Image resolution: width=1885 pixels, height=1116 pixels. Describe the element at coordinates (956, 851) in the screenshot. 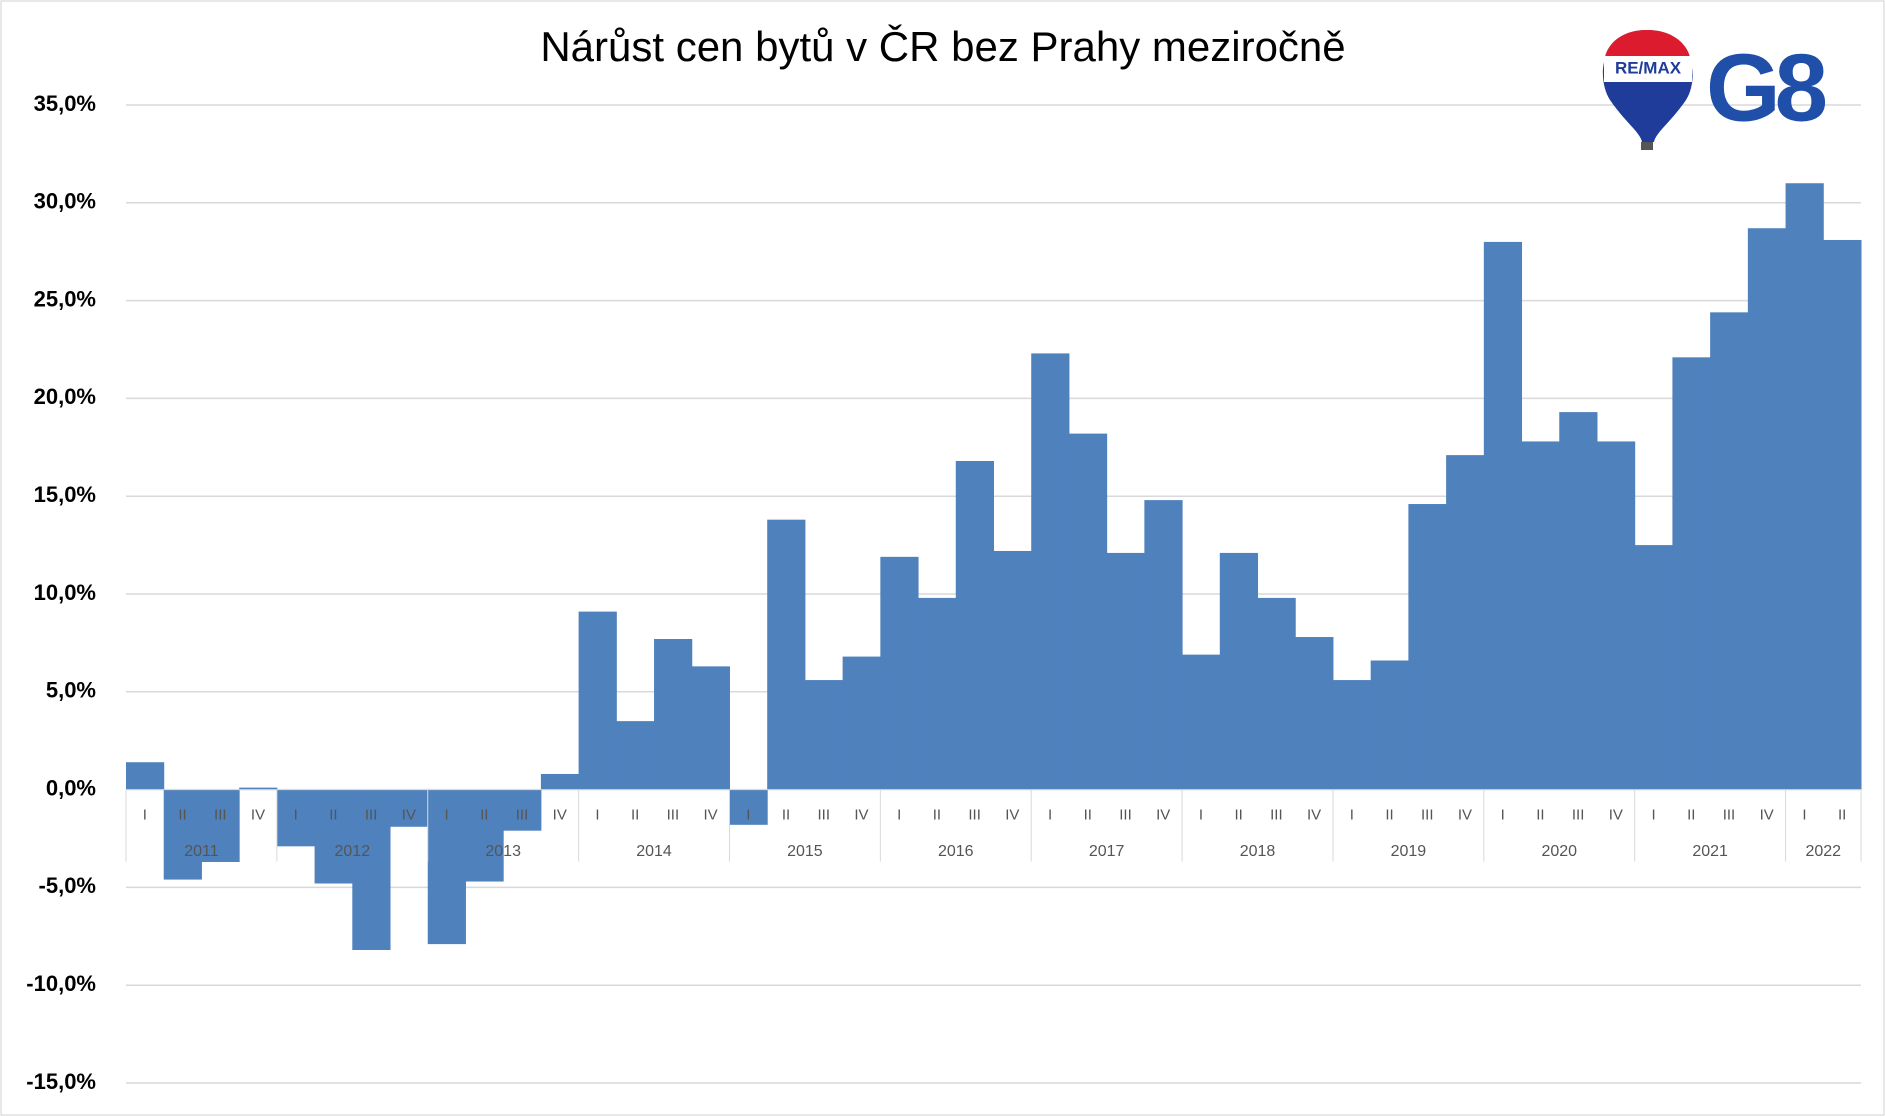

I see `year-label: 2016` at that location.